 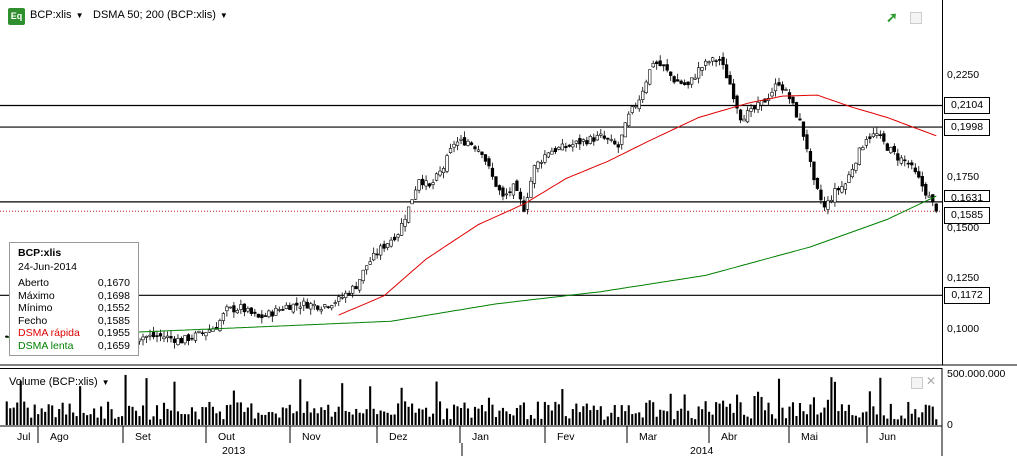 What do you see at coordinates (16, 16) in the screenshot?
I see `equity-icon: Eq` at bounding box center [16, 16].